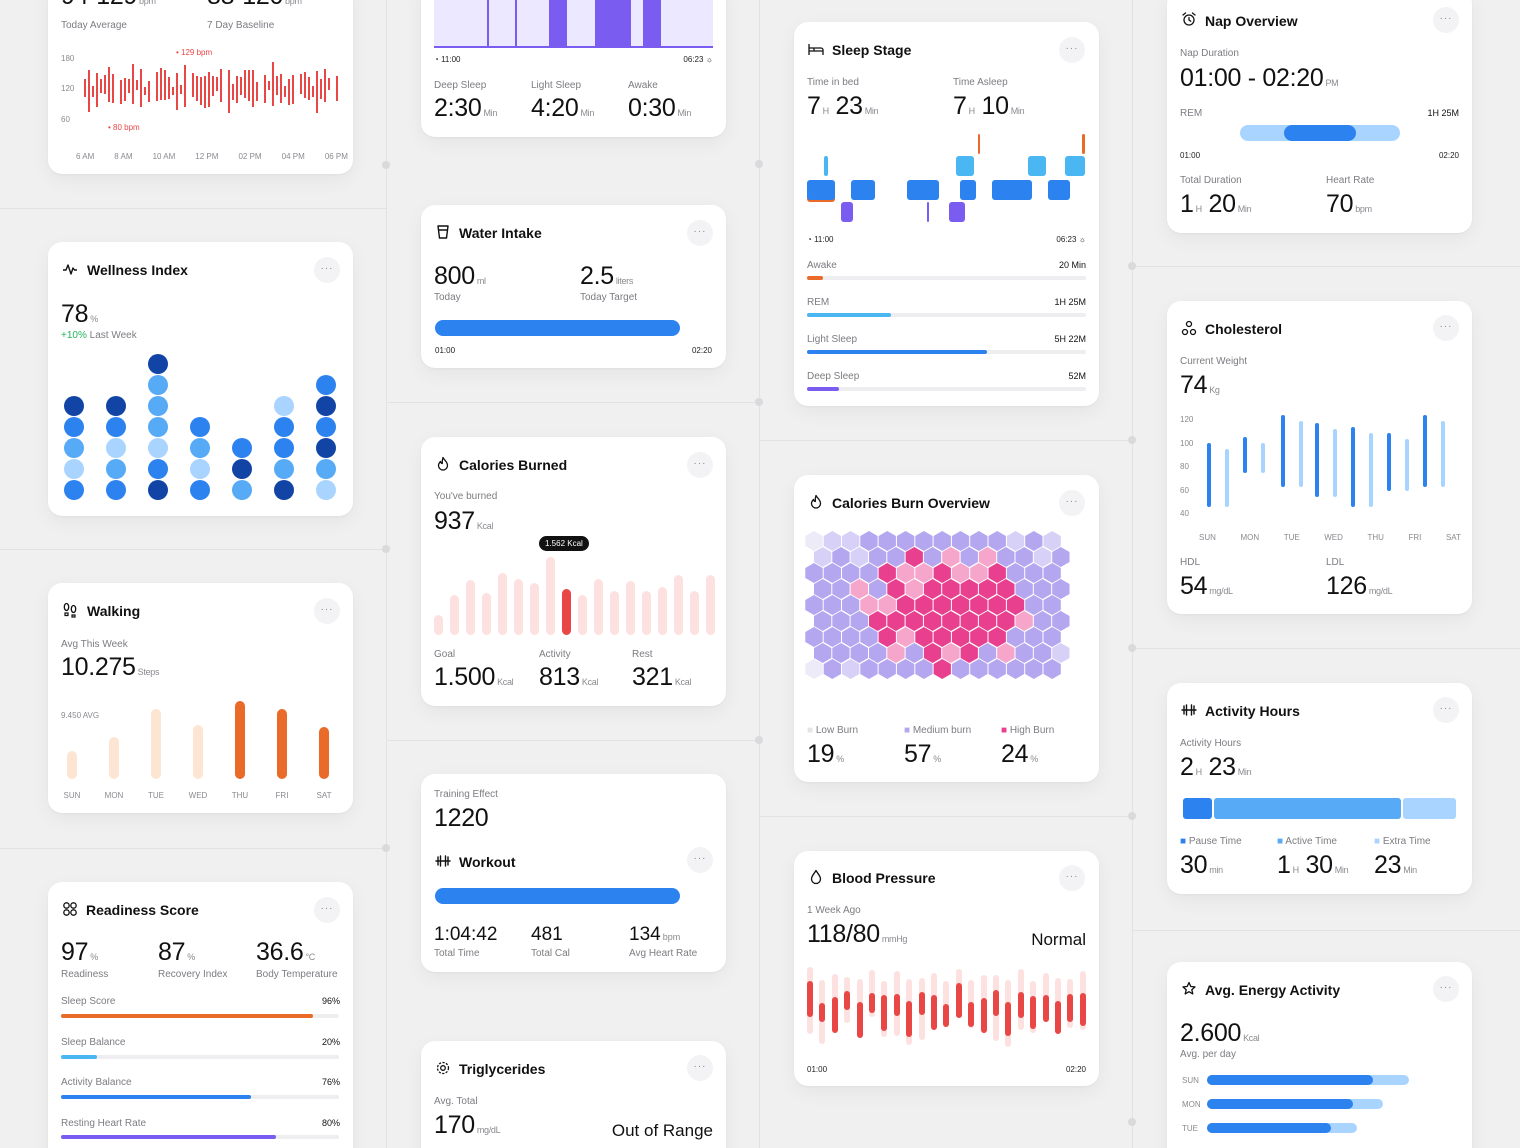  I want to click on burn-hexagon-chart, so click(937, 605).